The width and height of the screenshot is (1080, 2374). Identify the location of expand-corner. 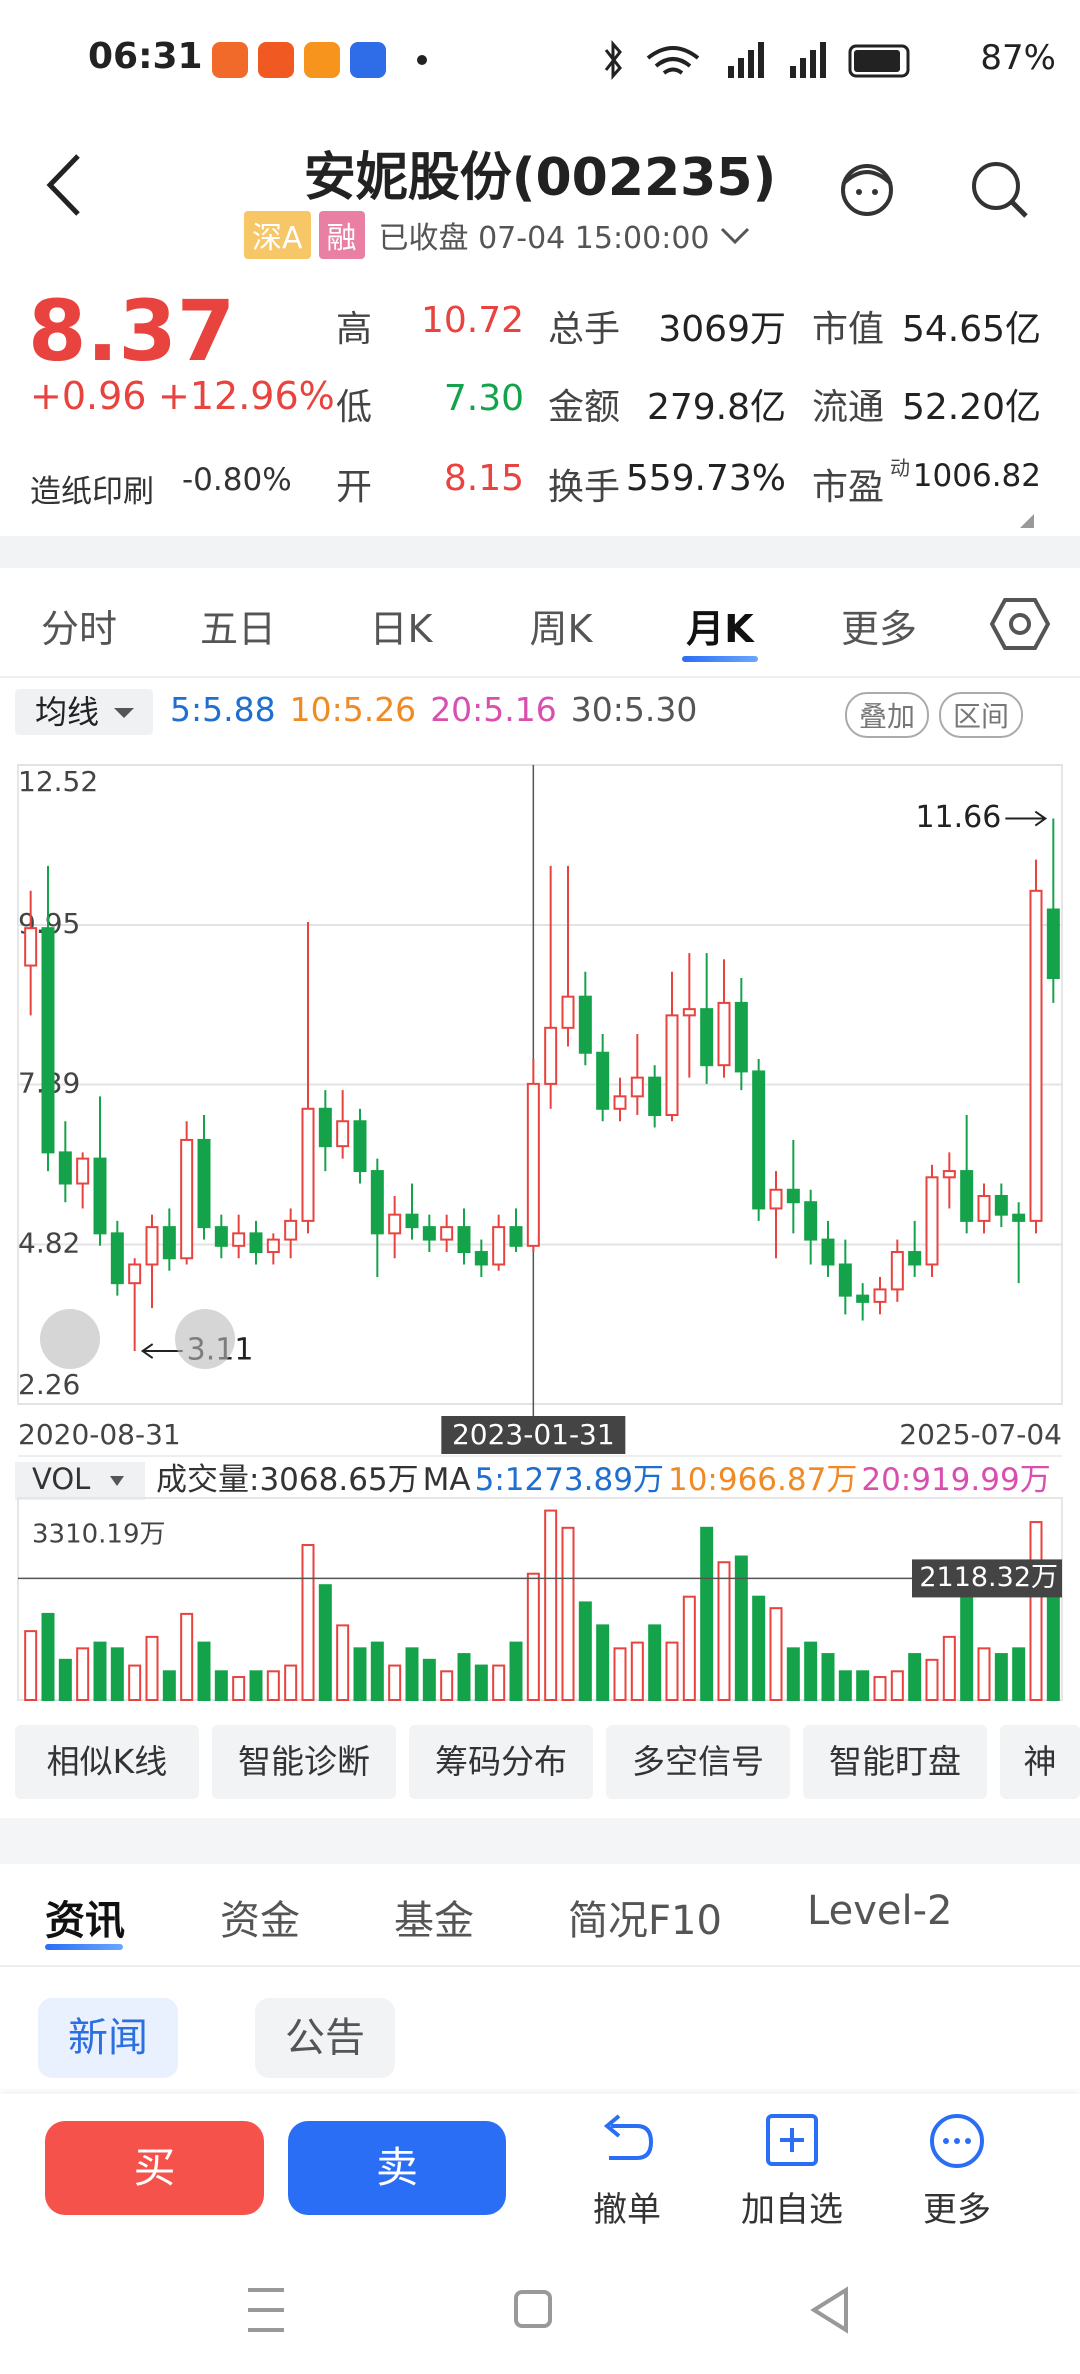
(1027, 521).